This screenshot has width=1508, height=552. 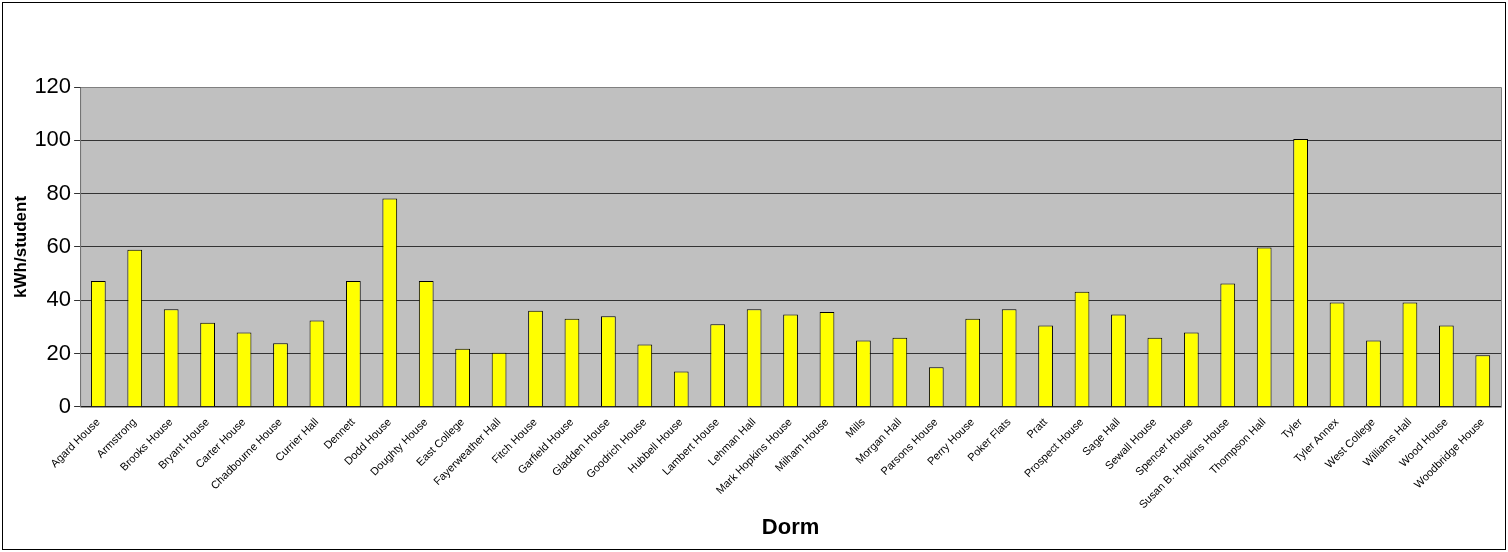 I want to click on y-tick-label: 120, so click(x=53, y=86).